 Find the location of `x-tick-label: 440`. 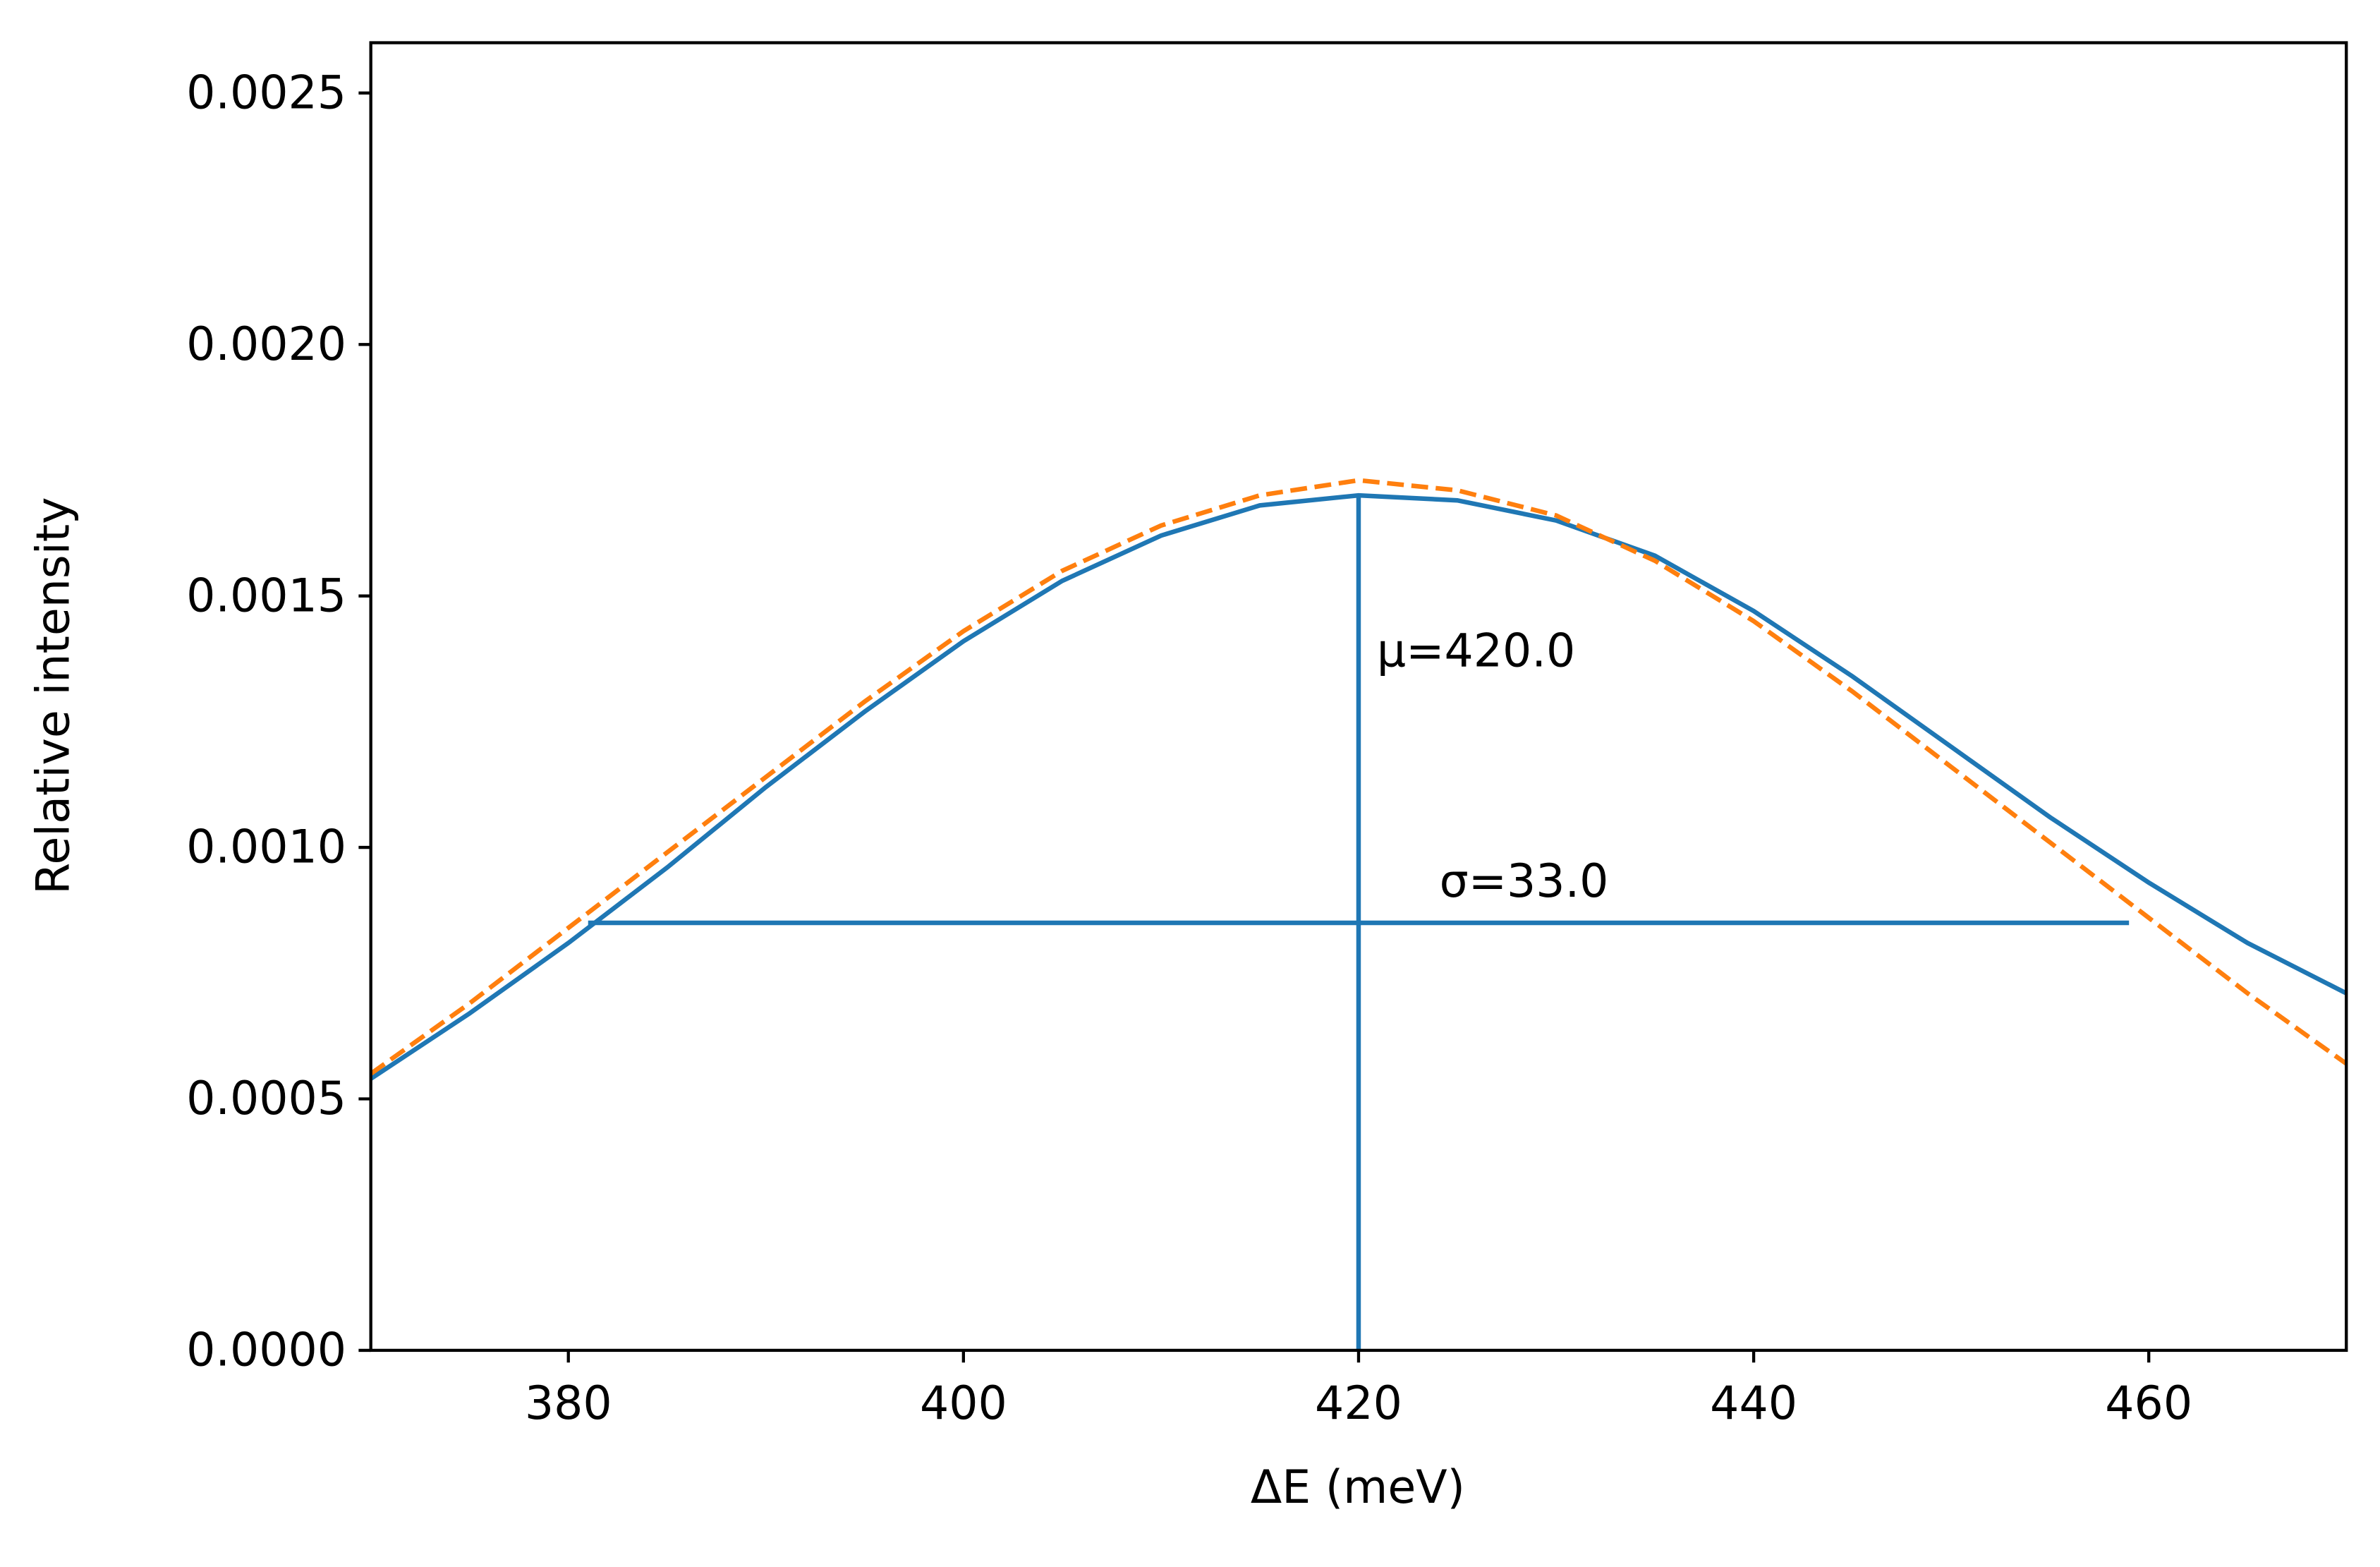

x-tick-label: 440 is located at coordinates (1753, 1403).